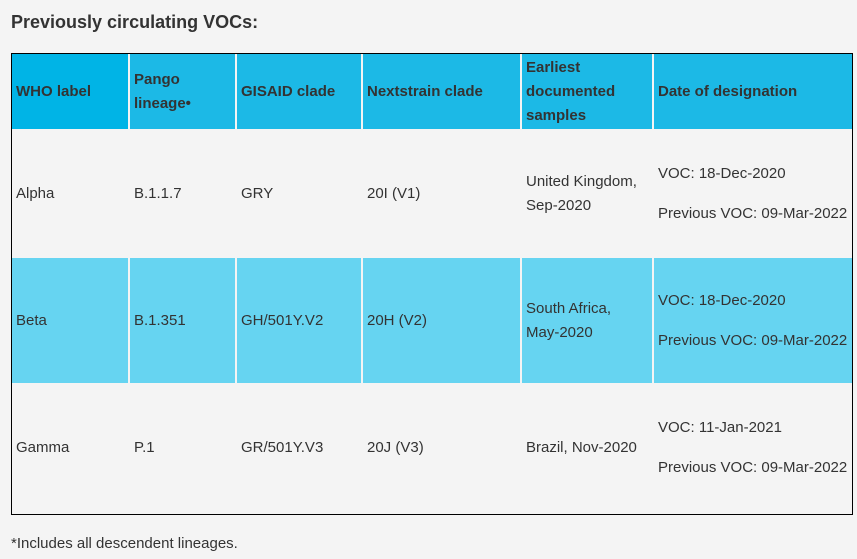  Describe the element at coordinates (442, 321) in the screenshot. I see `cell-nextstrain-clade: 20H (V2)` at that location.